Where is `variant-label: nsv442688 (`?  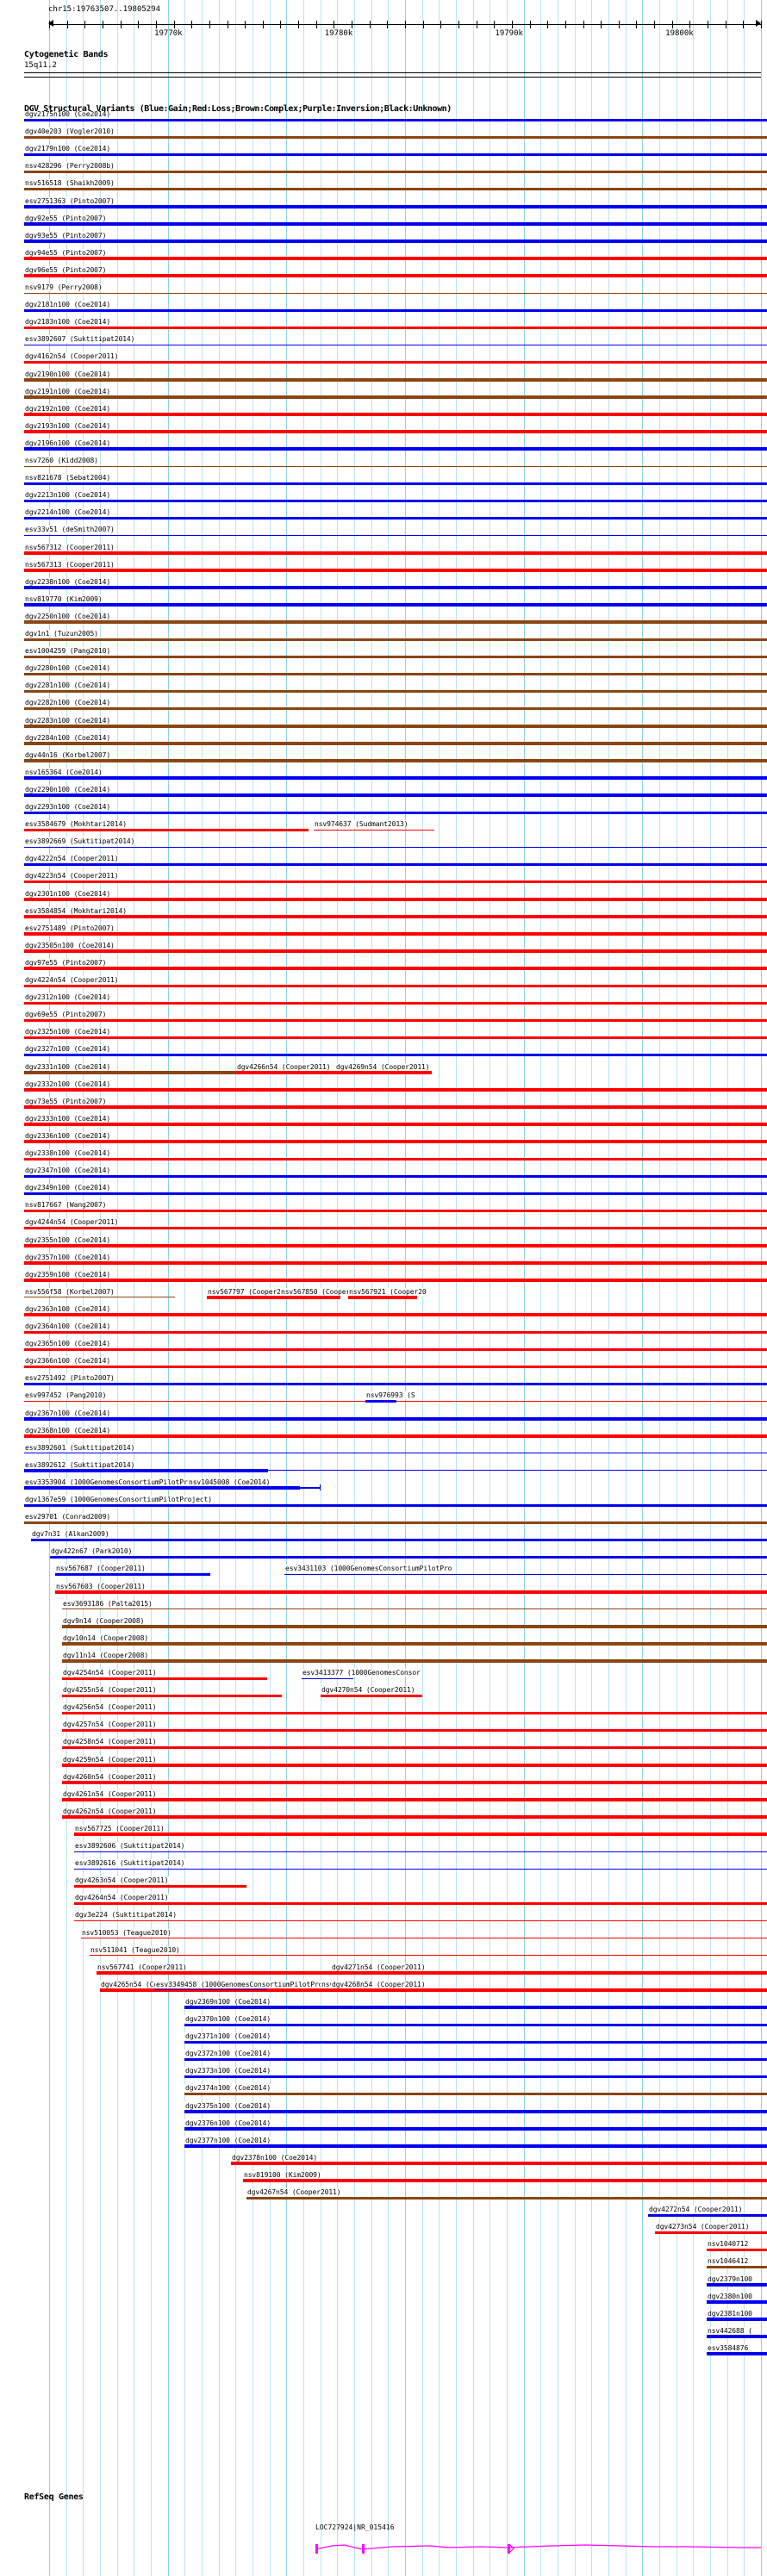
variant-label: nsv442688 ( is located at coordinates (730, 2331).